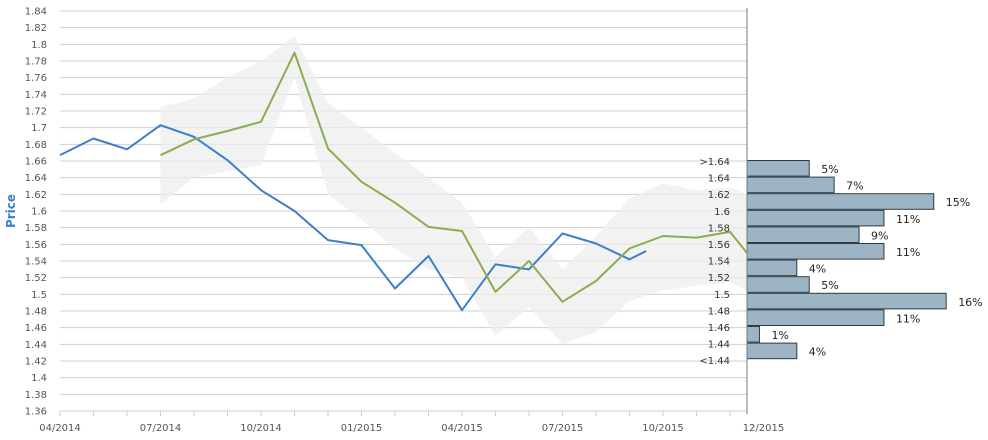 The width and height of the screenshot is (988, 440). I want to click on y-tick-label: 1.78, so click(36, 62).